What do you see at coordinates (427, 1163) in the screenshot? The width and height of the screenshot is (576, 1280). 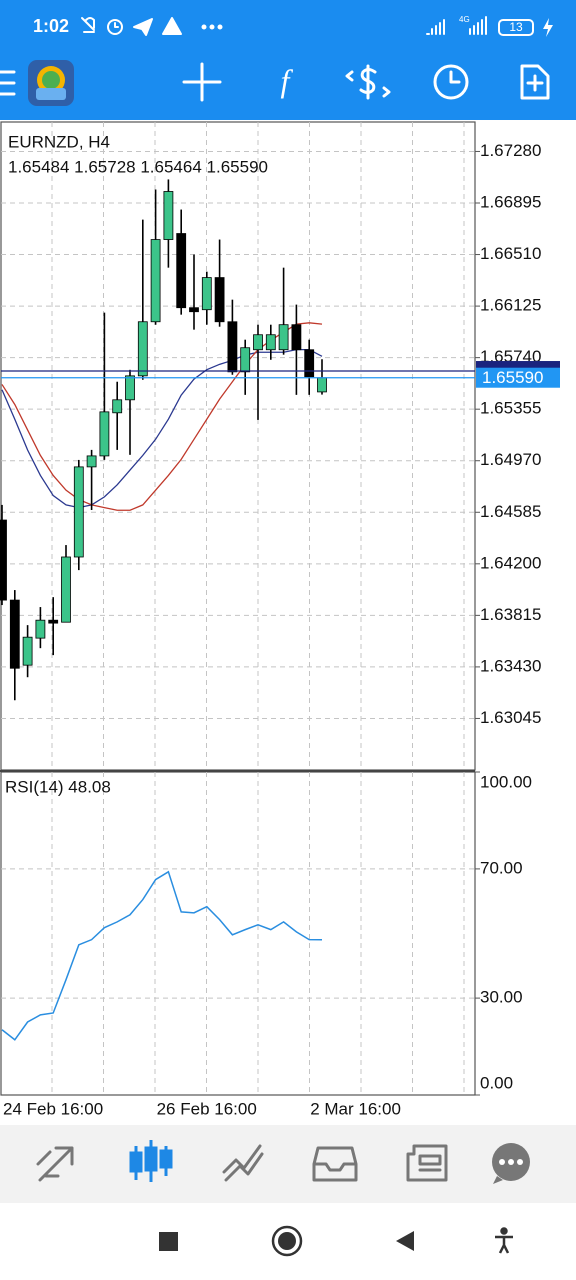 I see `news-tab` at bounding box center [427, 1163].